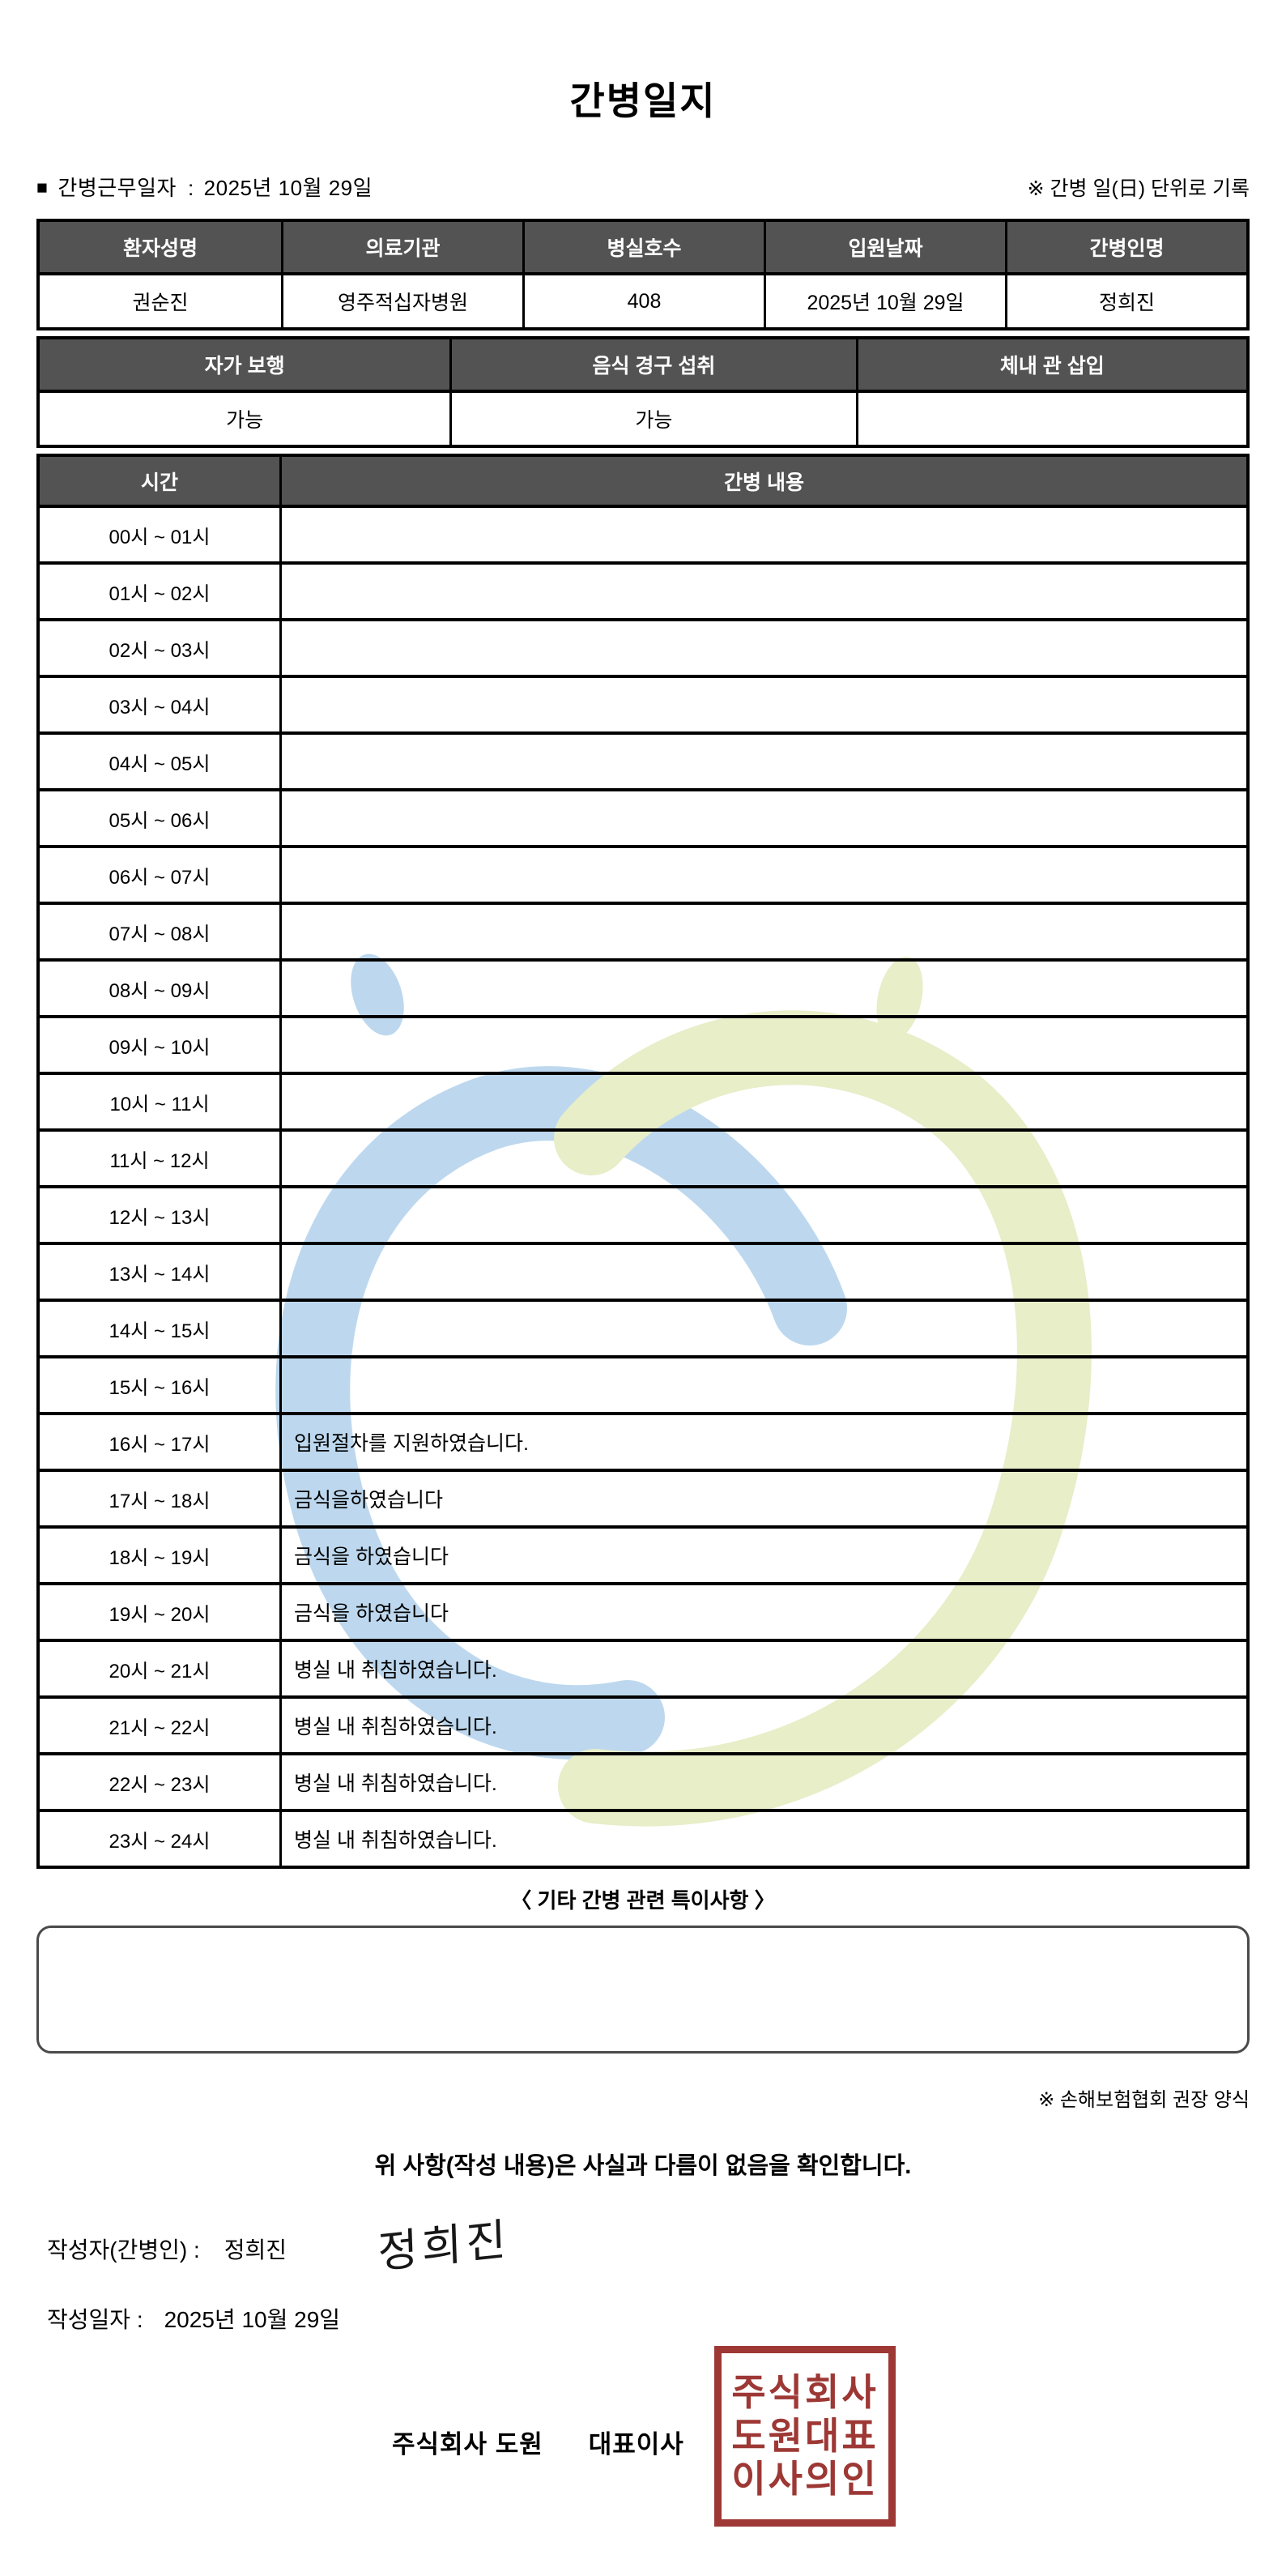 Image resolution: width=1286 pixels, height=2576 pixels. Describe the element at coordinates (161, 1101) in the screenshot. I see `time-cell: 10시 ~ 11시` at that location.